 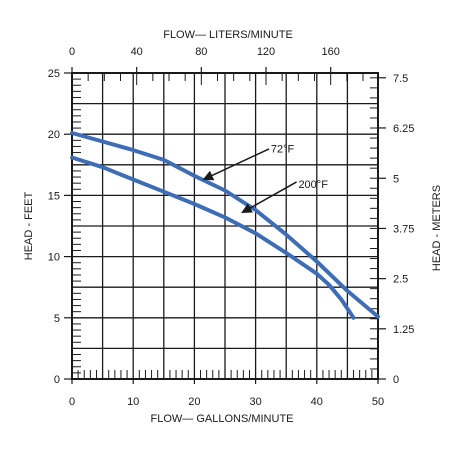 What do you see at coordinates (403, 129) in the screenshot?
I see `y-right-tick-label: 6.25` at bounding box center [403, 129].